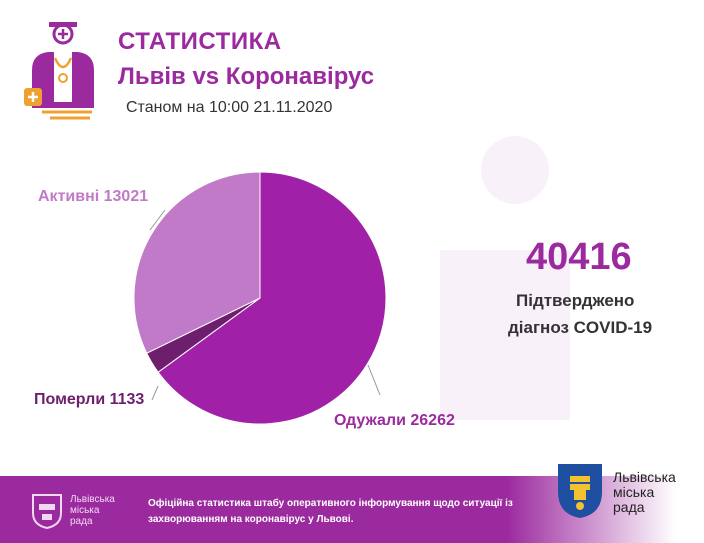 This screenshot has height=543, width=704. I want to click on total-confirmed: 40416, so click(579, 257).